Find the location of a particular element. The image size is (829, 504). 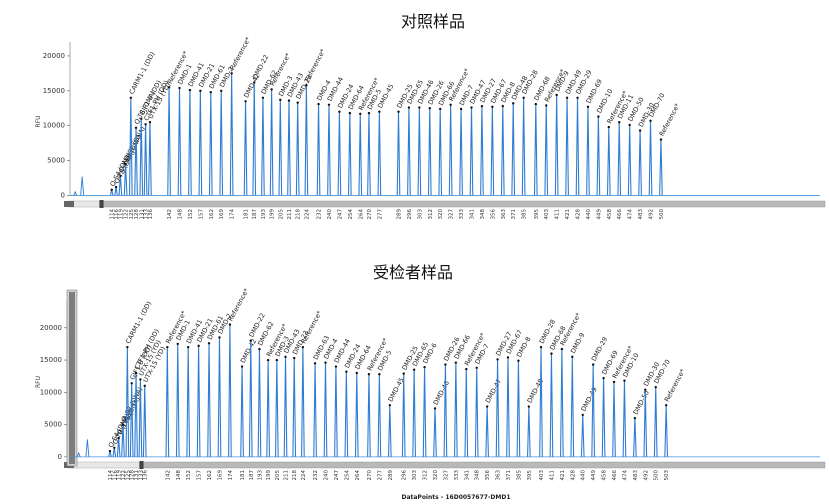

size-label: 289 is located at coordinates (400, 214).